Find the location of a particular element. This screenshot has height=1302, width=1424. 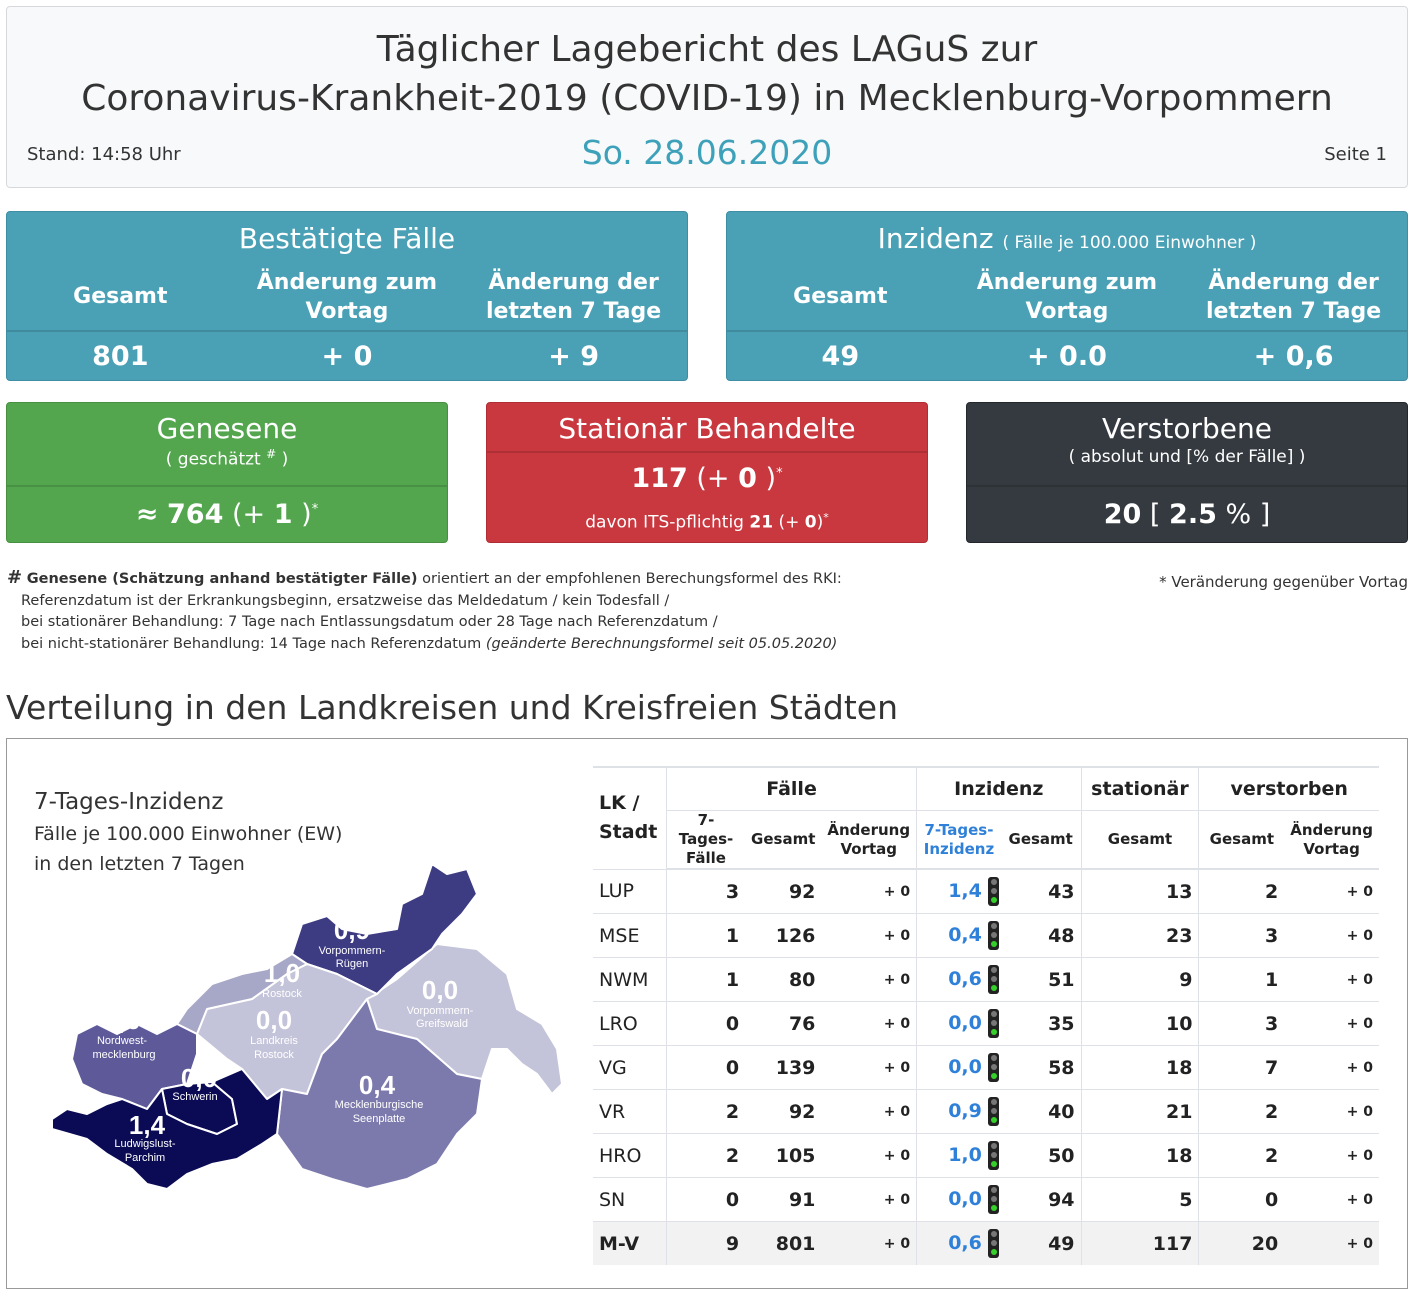

recovered-title: Genesene is located at coordinates (227, 428).